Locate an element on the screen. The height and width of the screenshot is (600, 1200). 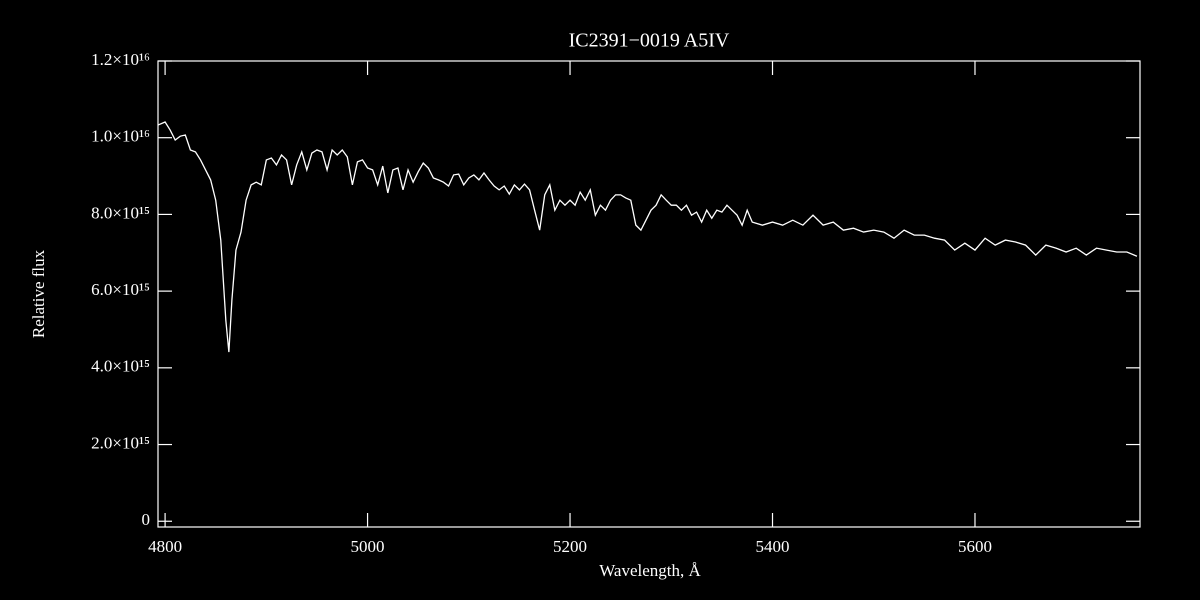
x-axis-label: Wavelength, Å is located at coordinates (650, 570).